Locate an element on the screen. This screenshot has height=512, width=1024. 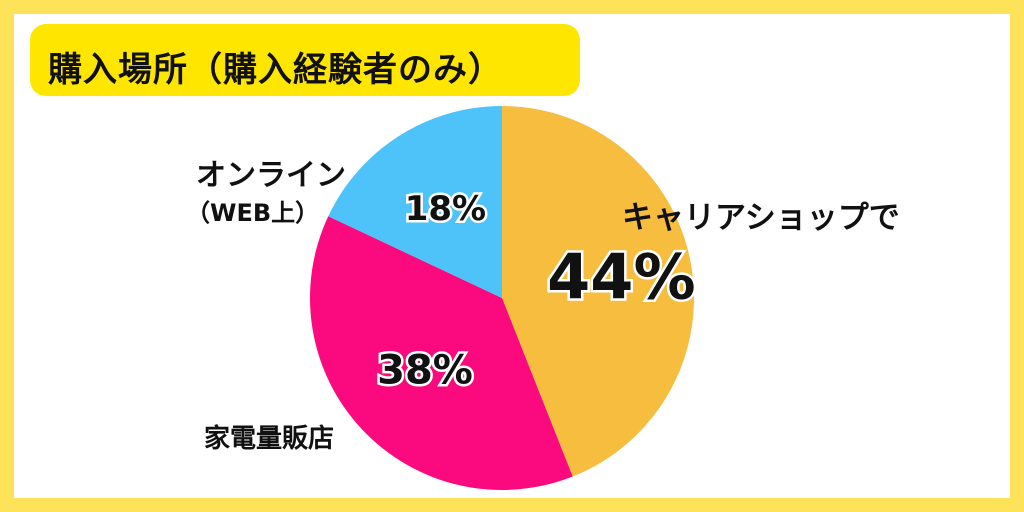
label-carrier-shop: キャリアショップで is located at coordinates (761, 218).